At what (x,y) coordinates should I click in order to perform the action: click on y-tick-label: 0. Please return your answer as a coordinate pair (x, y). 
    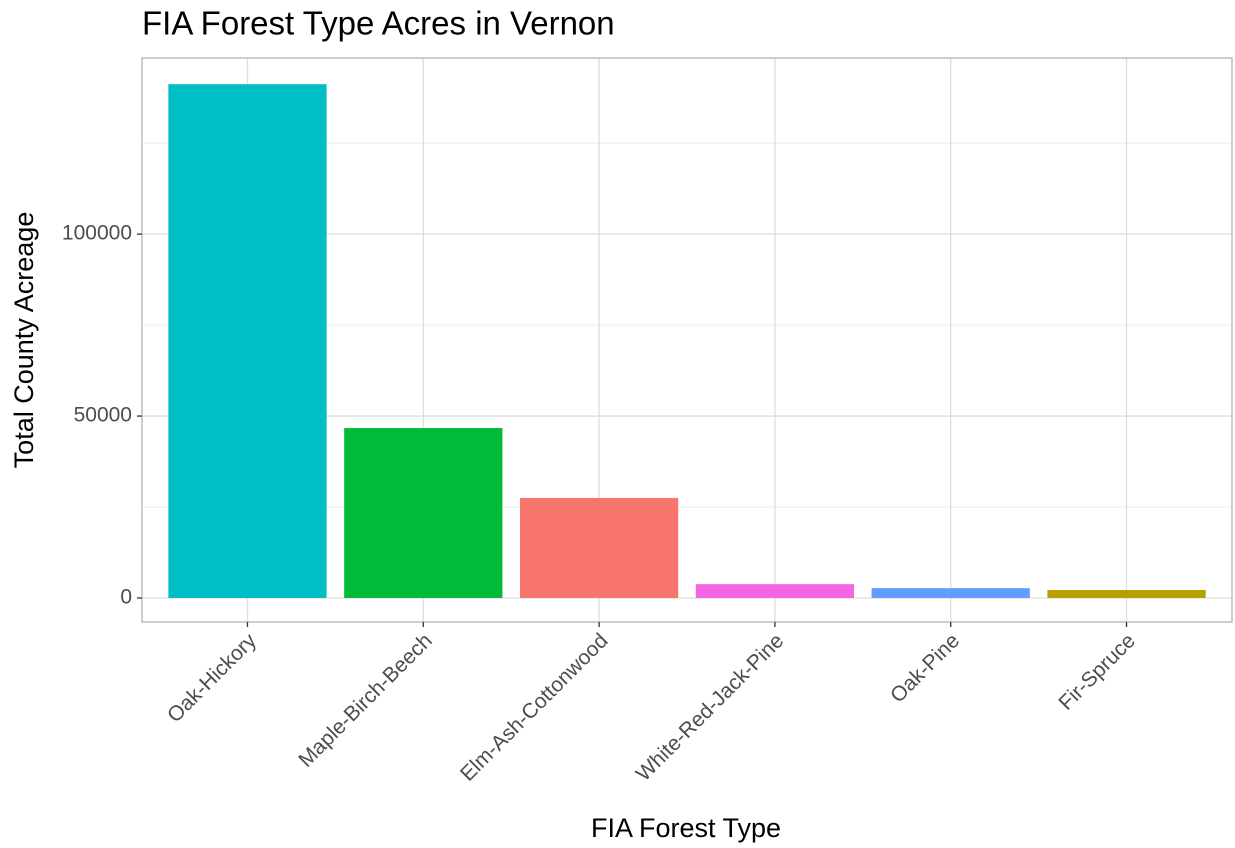
    Looking at the image, I should click on (126, 597).